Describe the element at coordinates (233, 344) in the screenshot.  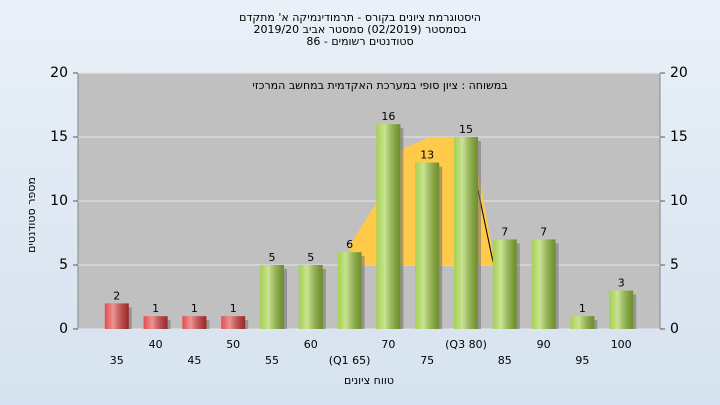
I see `x-tick-label: 50` at that location.